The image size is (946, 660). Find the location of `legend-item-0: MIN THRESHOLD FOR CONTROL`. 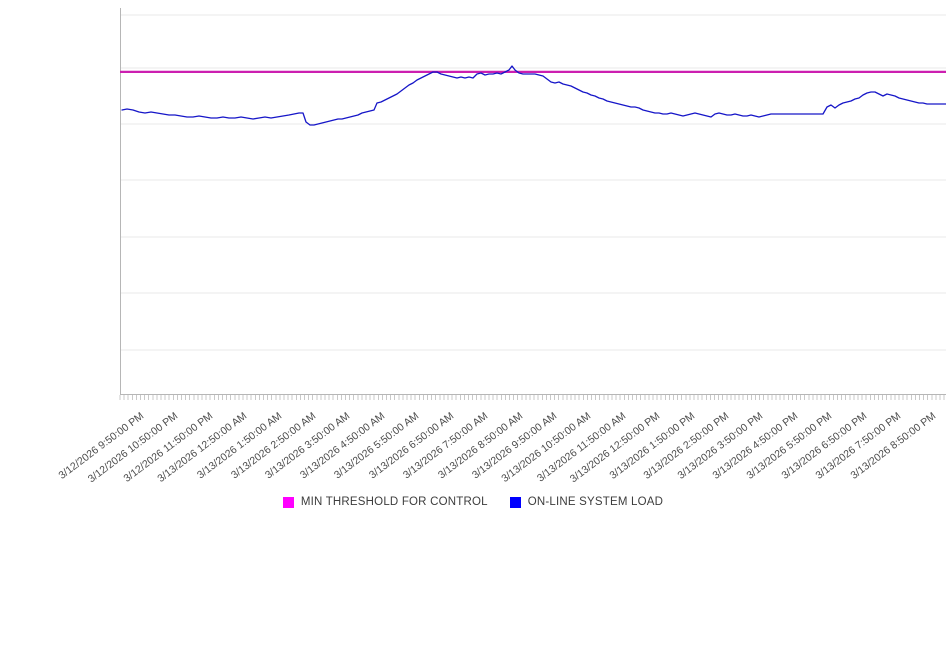

legend-item-0: MIN THRESHOLD FOR CONTROL is located at coordinates (385, 502).